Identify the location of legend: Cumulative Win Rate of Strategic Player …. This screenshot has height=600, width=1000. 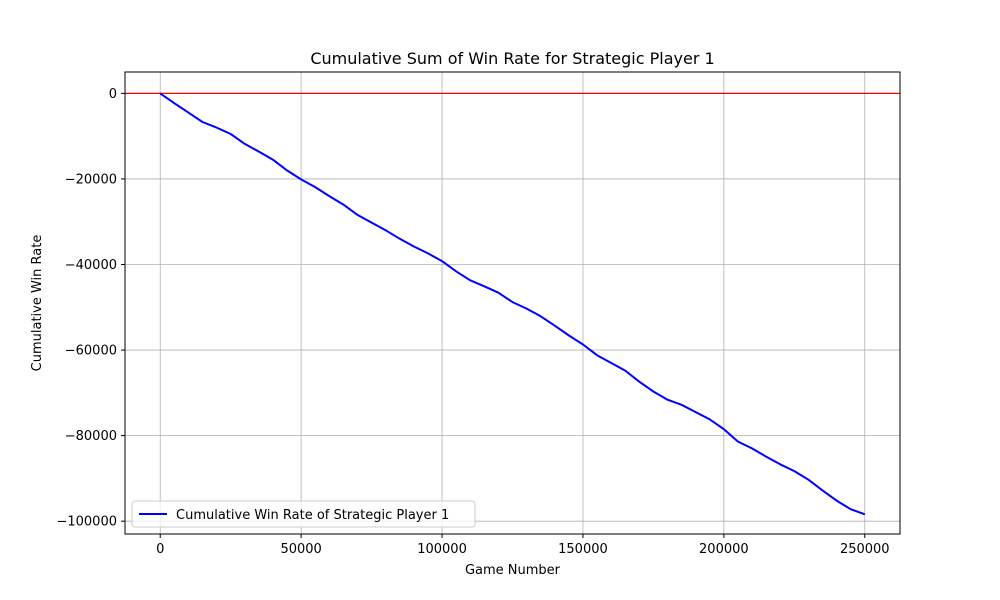
(303, 514).